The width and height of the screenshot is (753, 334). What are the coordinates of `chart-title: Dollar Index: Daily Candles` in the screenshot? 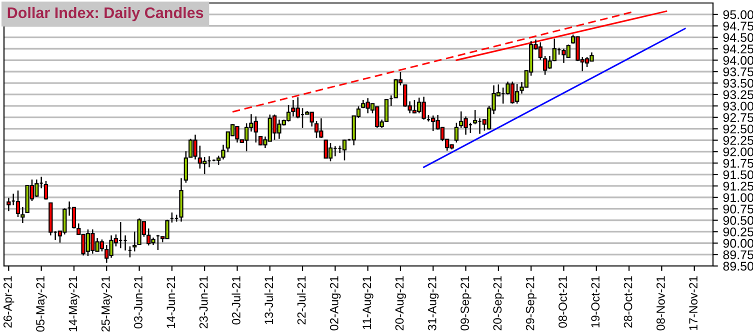 It's located at (106, 14).